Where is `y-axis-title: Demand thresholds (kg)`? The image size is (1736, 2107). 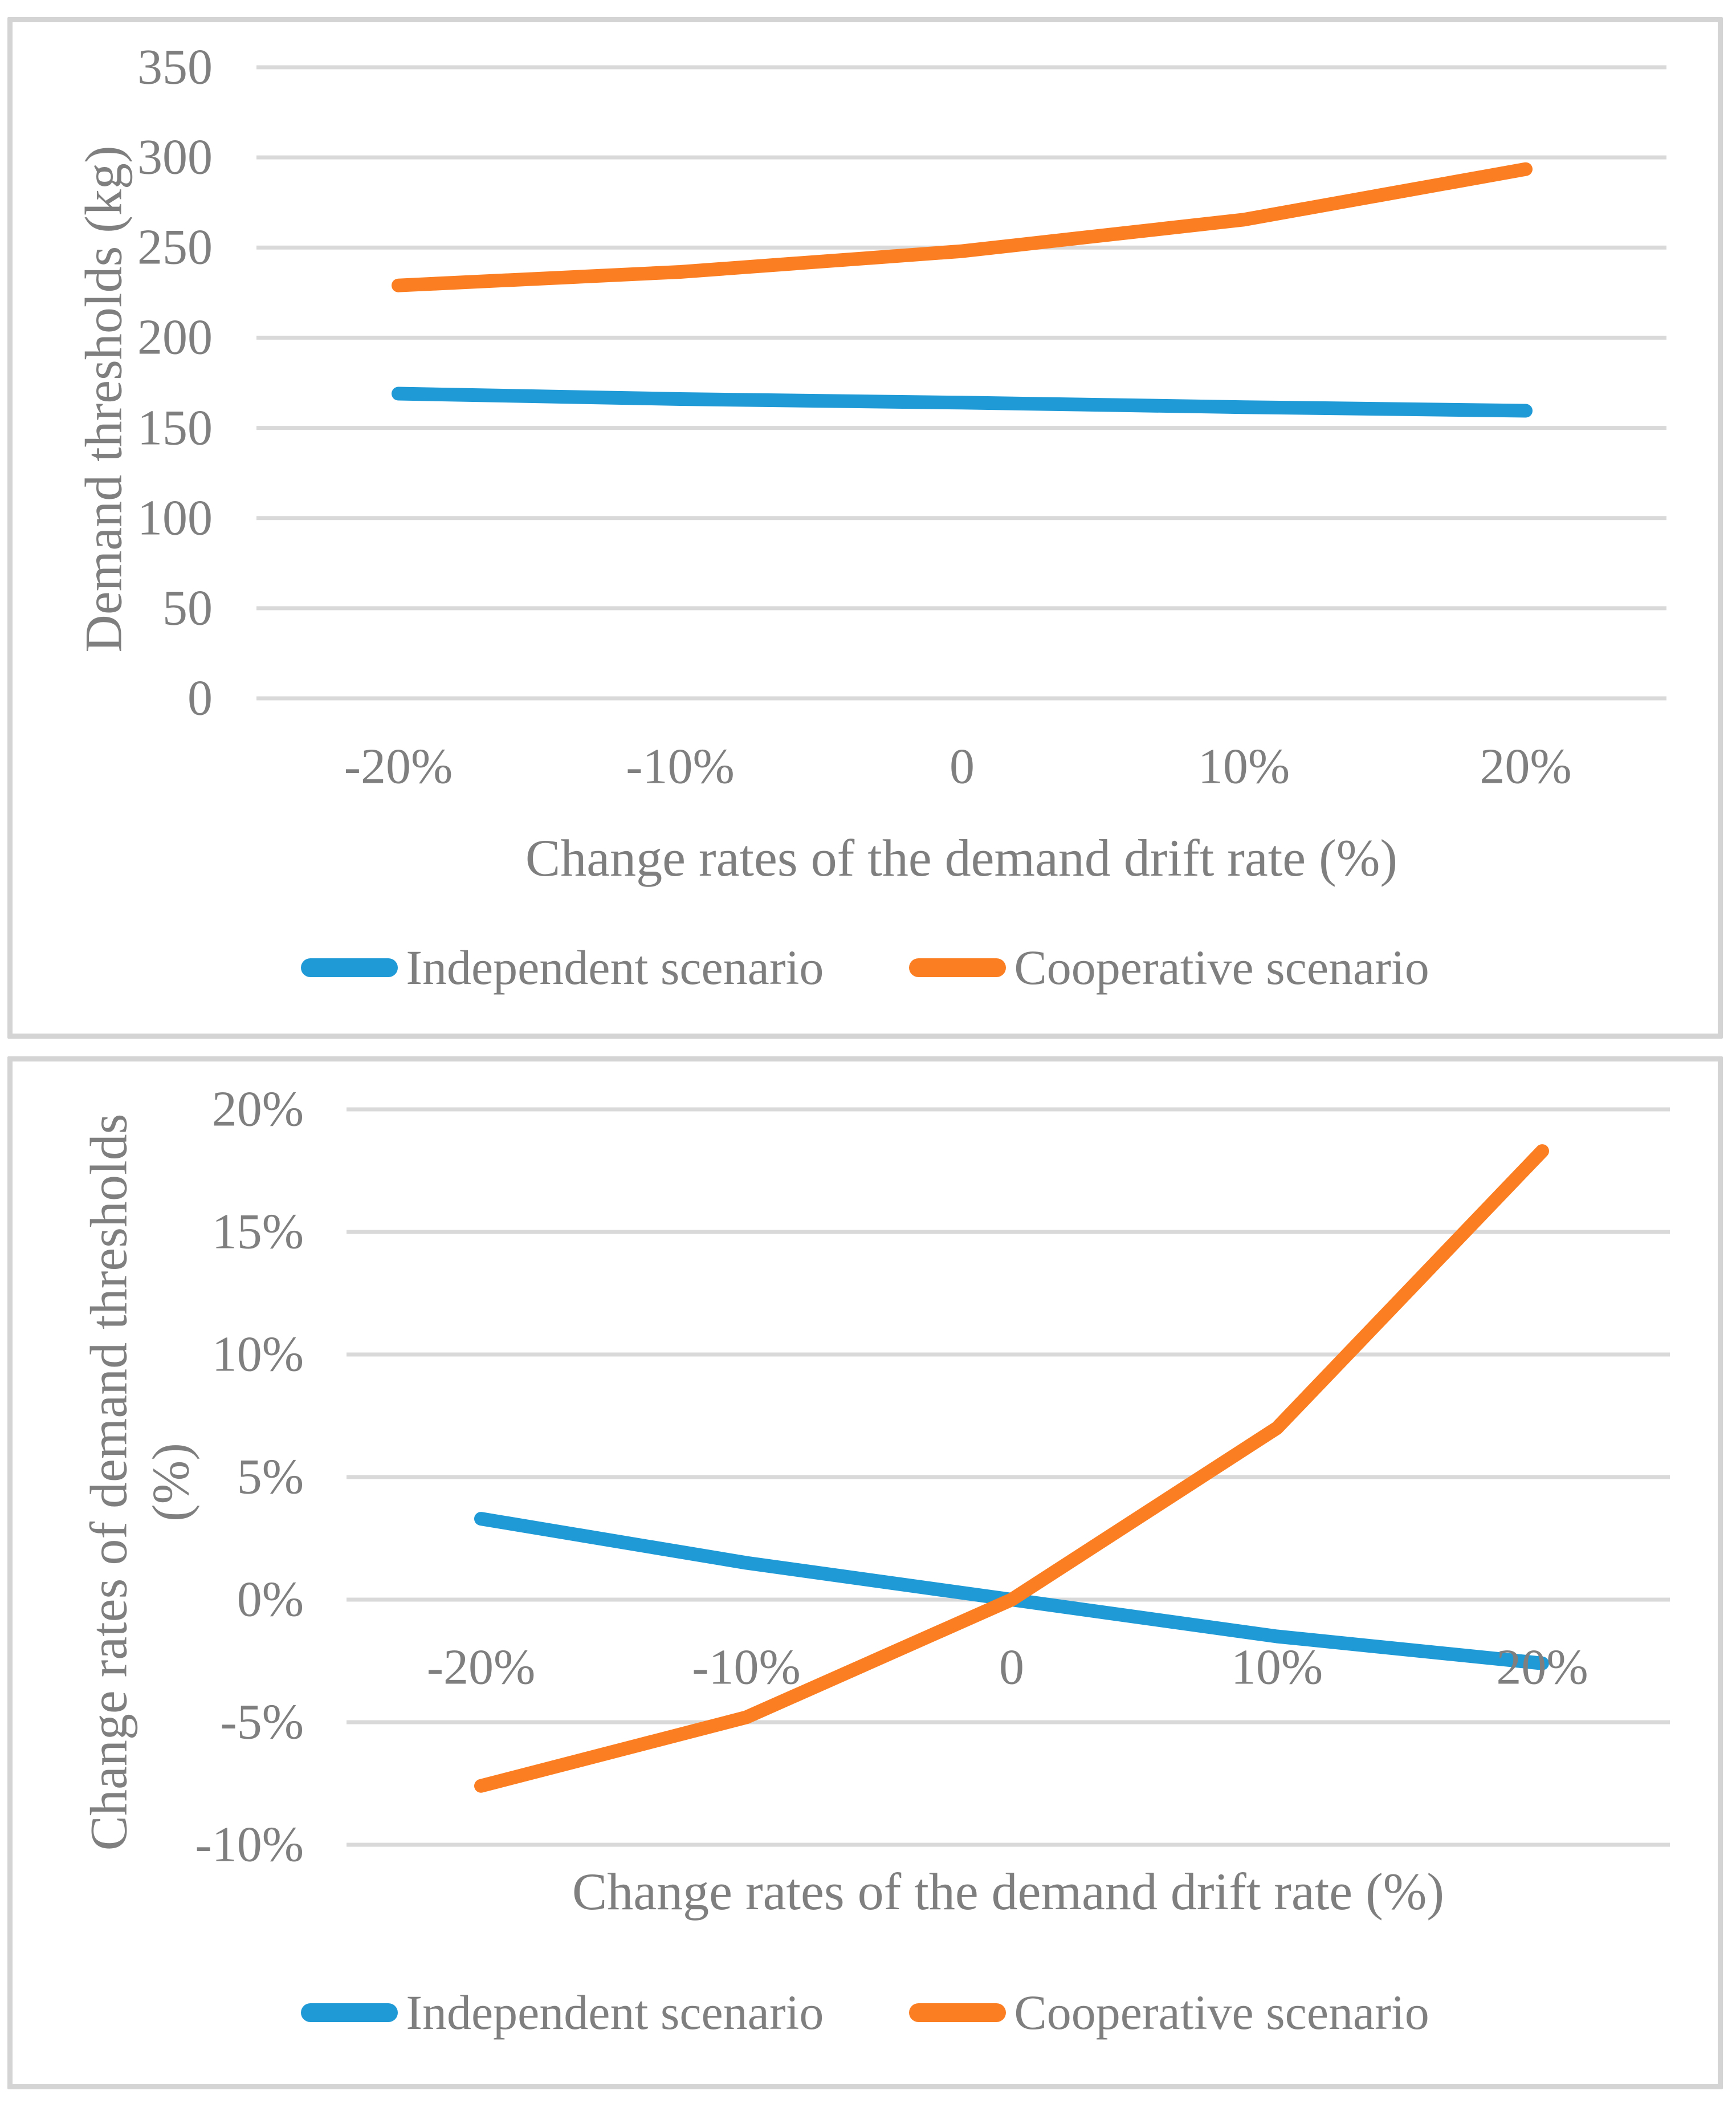
y-axis-title: Demand thresholds (kg) is located at coordinates (104, 399).